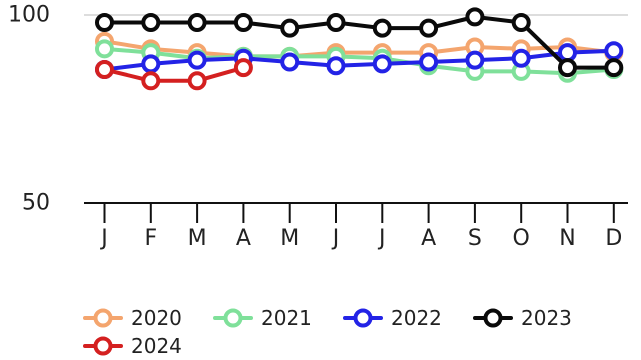 The width and height of the screenshot is (641, 360). What do you see at coordinates (521, 238) in the screenshot?
I see `x-tick-label: O` at bounding box center [521, 238].